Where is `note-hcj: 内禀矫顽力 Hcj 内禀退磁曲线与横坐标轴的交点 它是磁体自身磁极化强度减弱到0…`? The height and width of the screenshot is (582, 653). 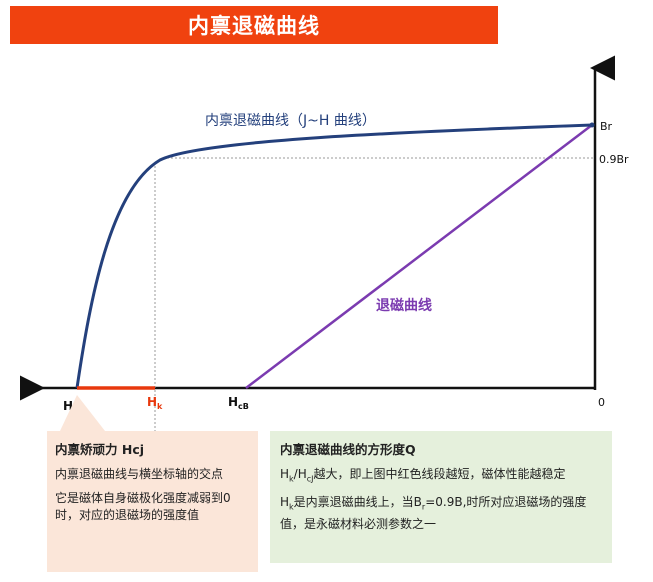
note-hcj: 内禀矫顽力 Hcj 内禀退磁曲线与横坐标轴的交点 它是磁体自身磁极化强度减弱到0… is located at coordinates (152, 501).